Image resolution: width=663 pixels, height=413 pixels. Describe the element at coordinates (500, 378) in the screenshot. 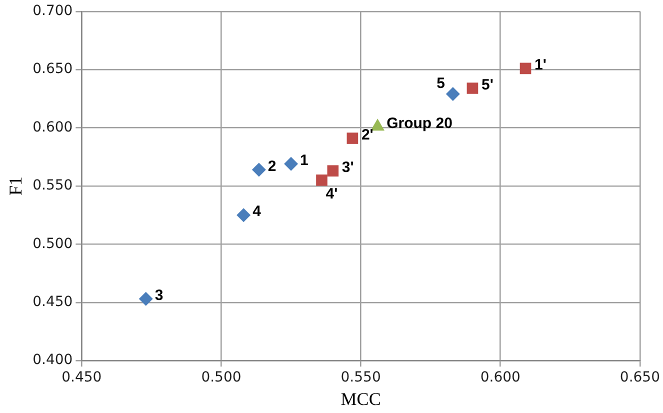

I see `x-tick-label: 0.600` at that location.